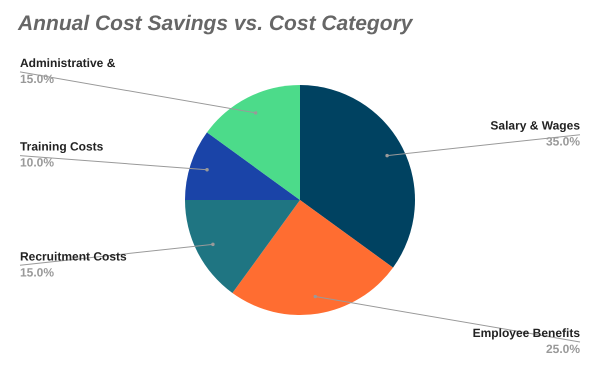  I want to click on slice-label: Salary & Wages, so click(535, 125).